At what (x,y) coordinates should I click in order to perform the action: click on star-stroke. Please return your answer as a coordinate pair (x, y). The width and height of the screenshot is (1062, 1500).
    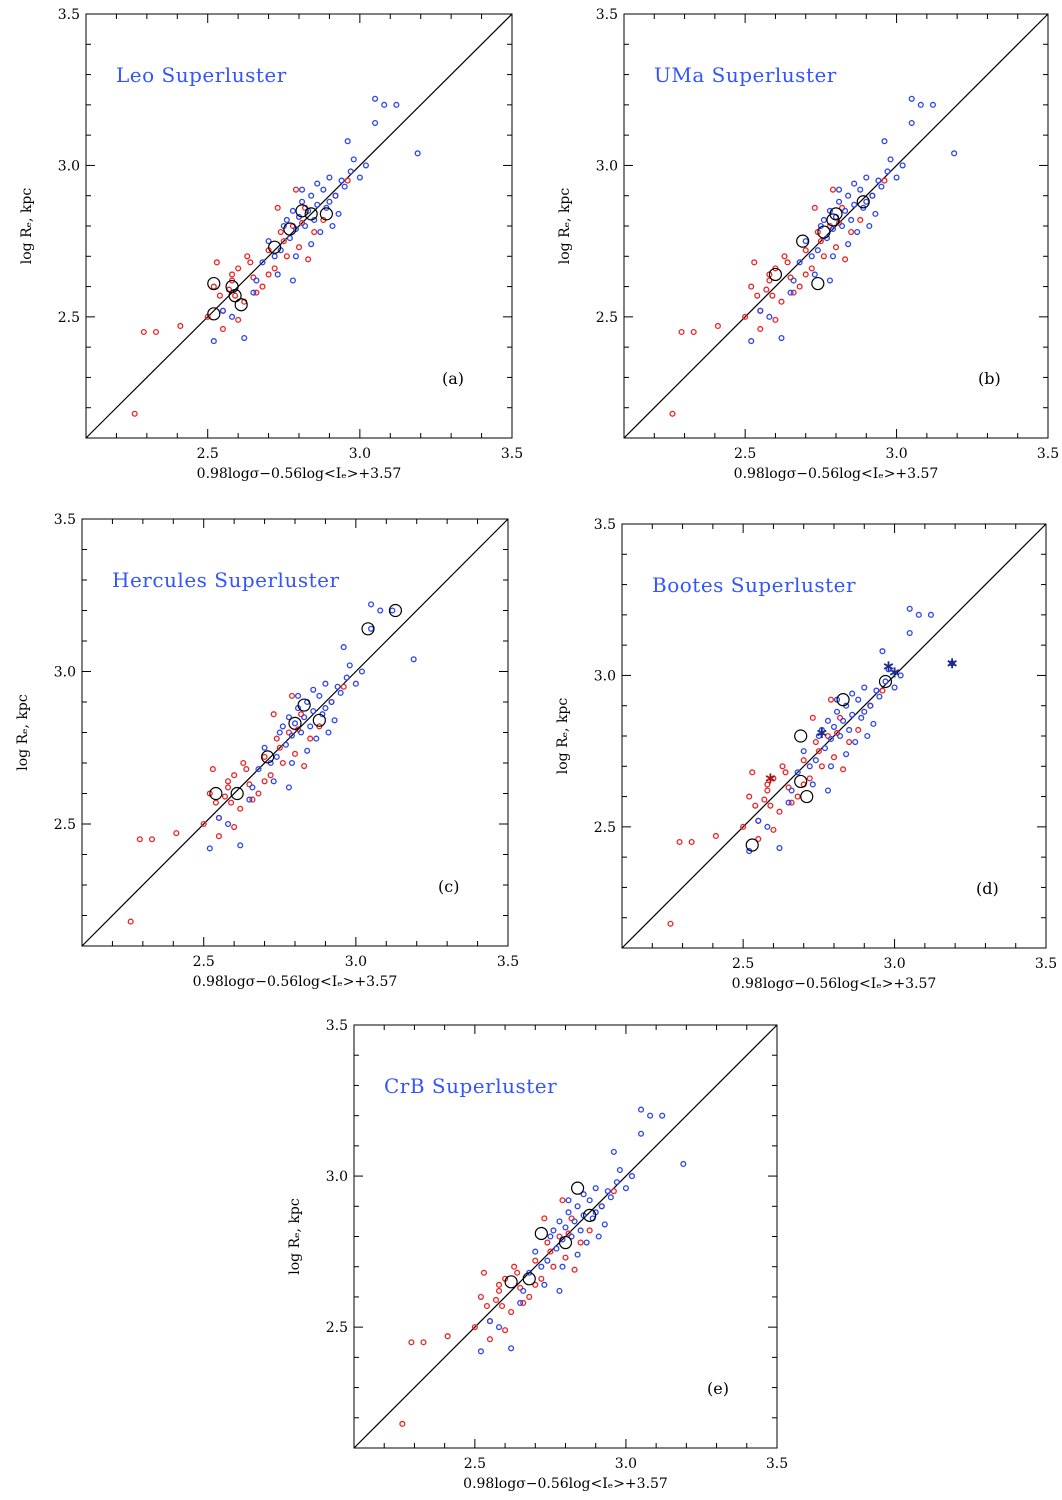
    Looking at the image, I should click on (952, 663).